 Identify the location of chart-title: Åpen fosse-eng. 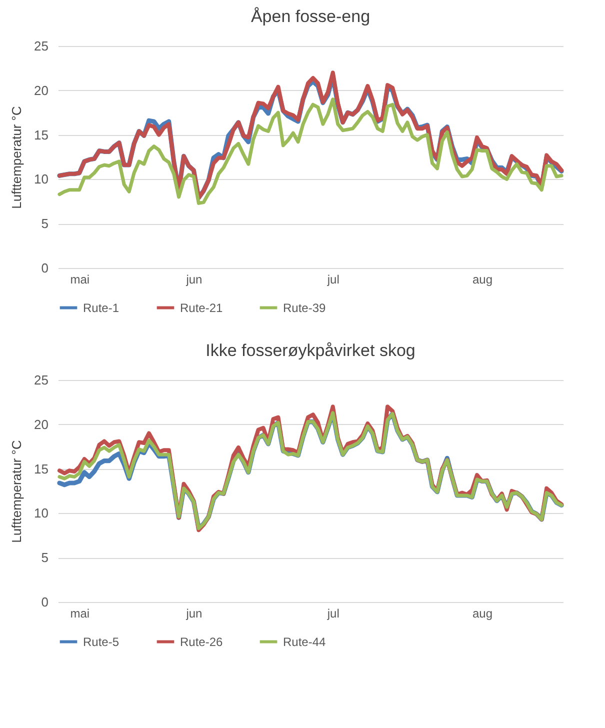
(310, 16).